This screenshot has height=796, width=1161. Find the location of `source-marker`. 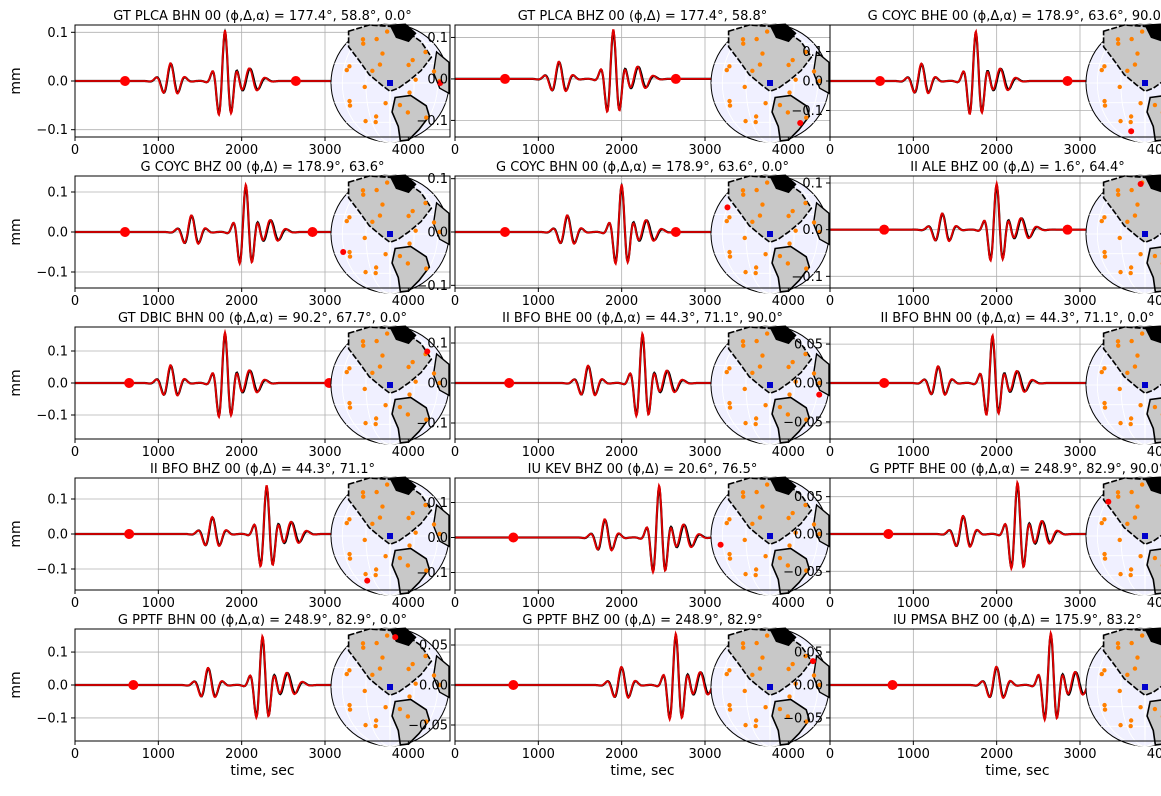

source-marker is located at coordinates (390, 687).